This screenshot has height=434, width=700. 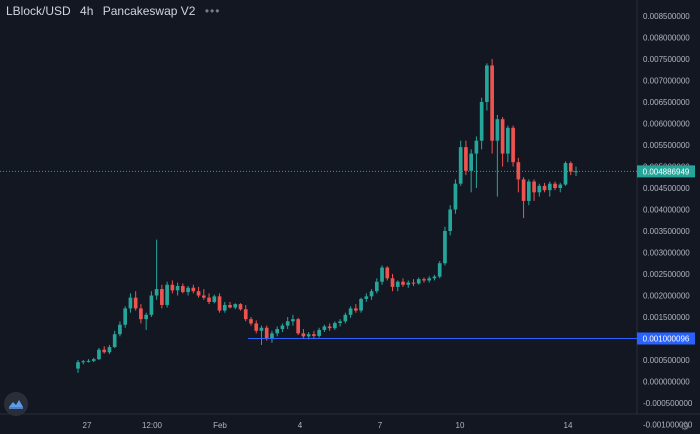 I want to click on time-tick-label: 14, so click(x=568, y=425).